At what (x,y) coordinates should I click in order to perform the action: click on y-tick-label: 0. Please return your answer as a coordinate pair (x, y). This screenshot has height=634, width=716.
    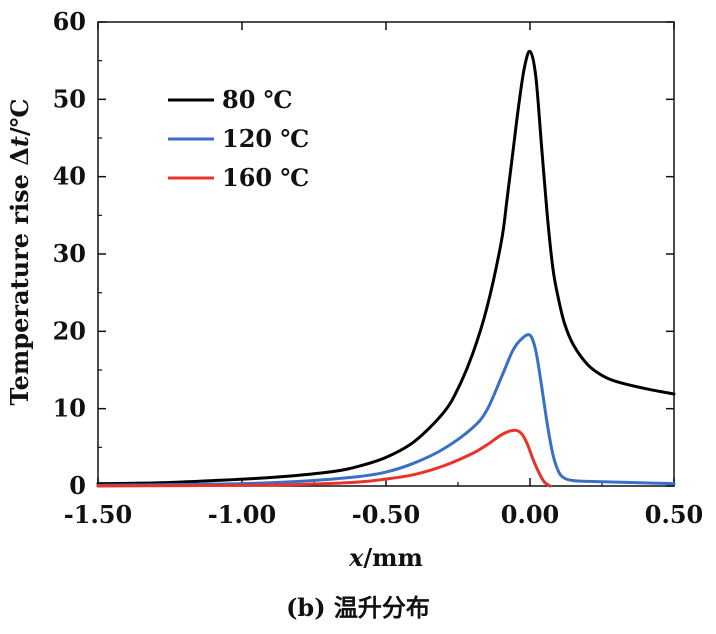
    Looking at the image, I should click on (77, 485).